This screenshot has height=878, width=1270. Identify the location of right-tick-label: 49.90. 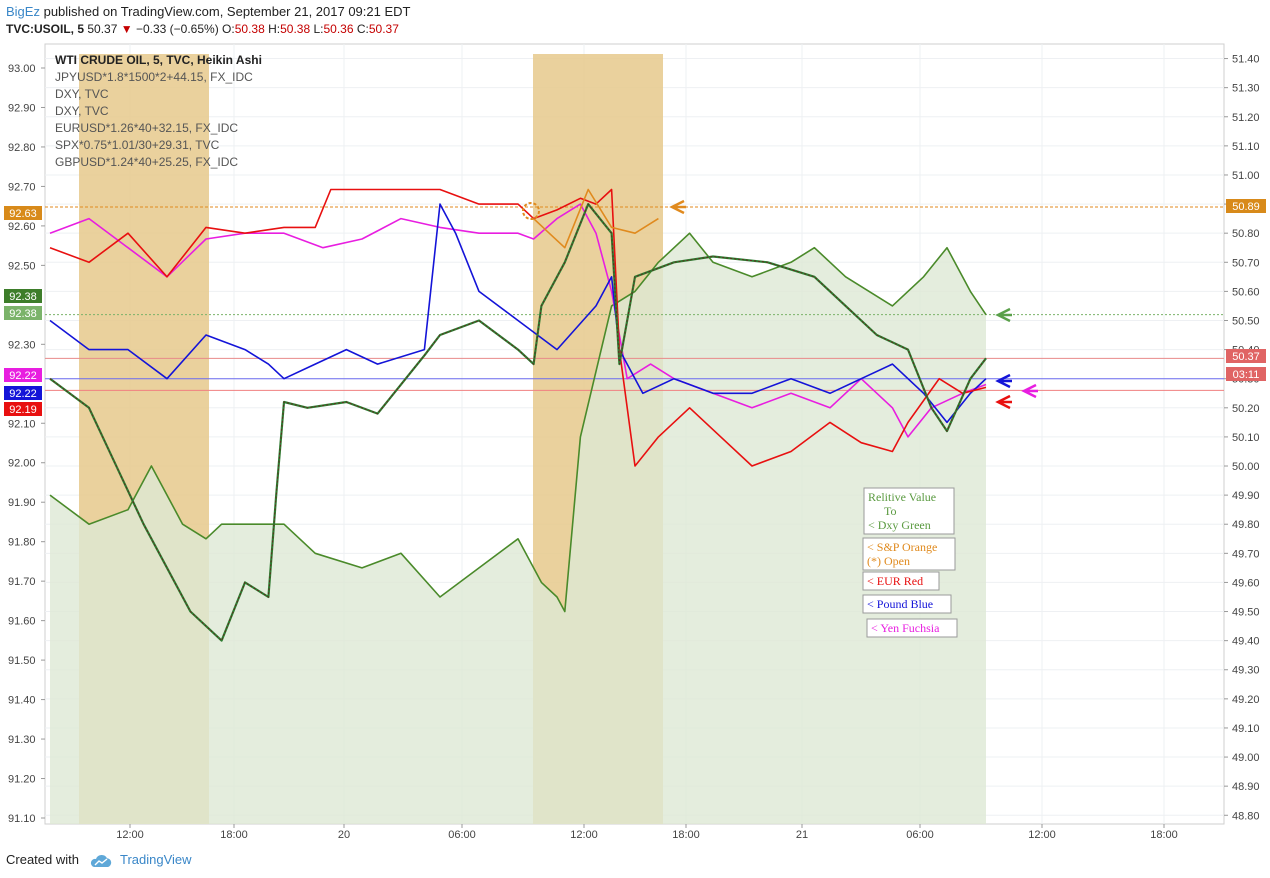
(1246, 496).